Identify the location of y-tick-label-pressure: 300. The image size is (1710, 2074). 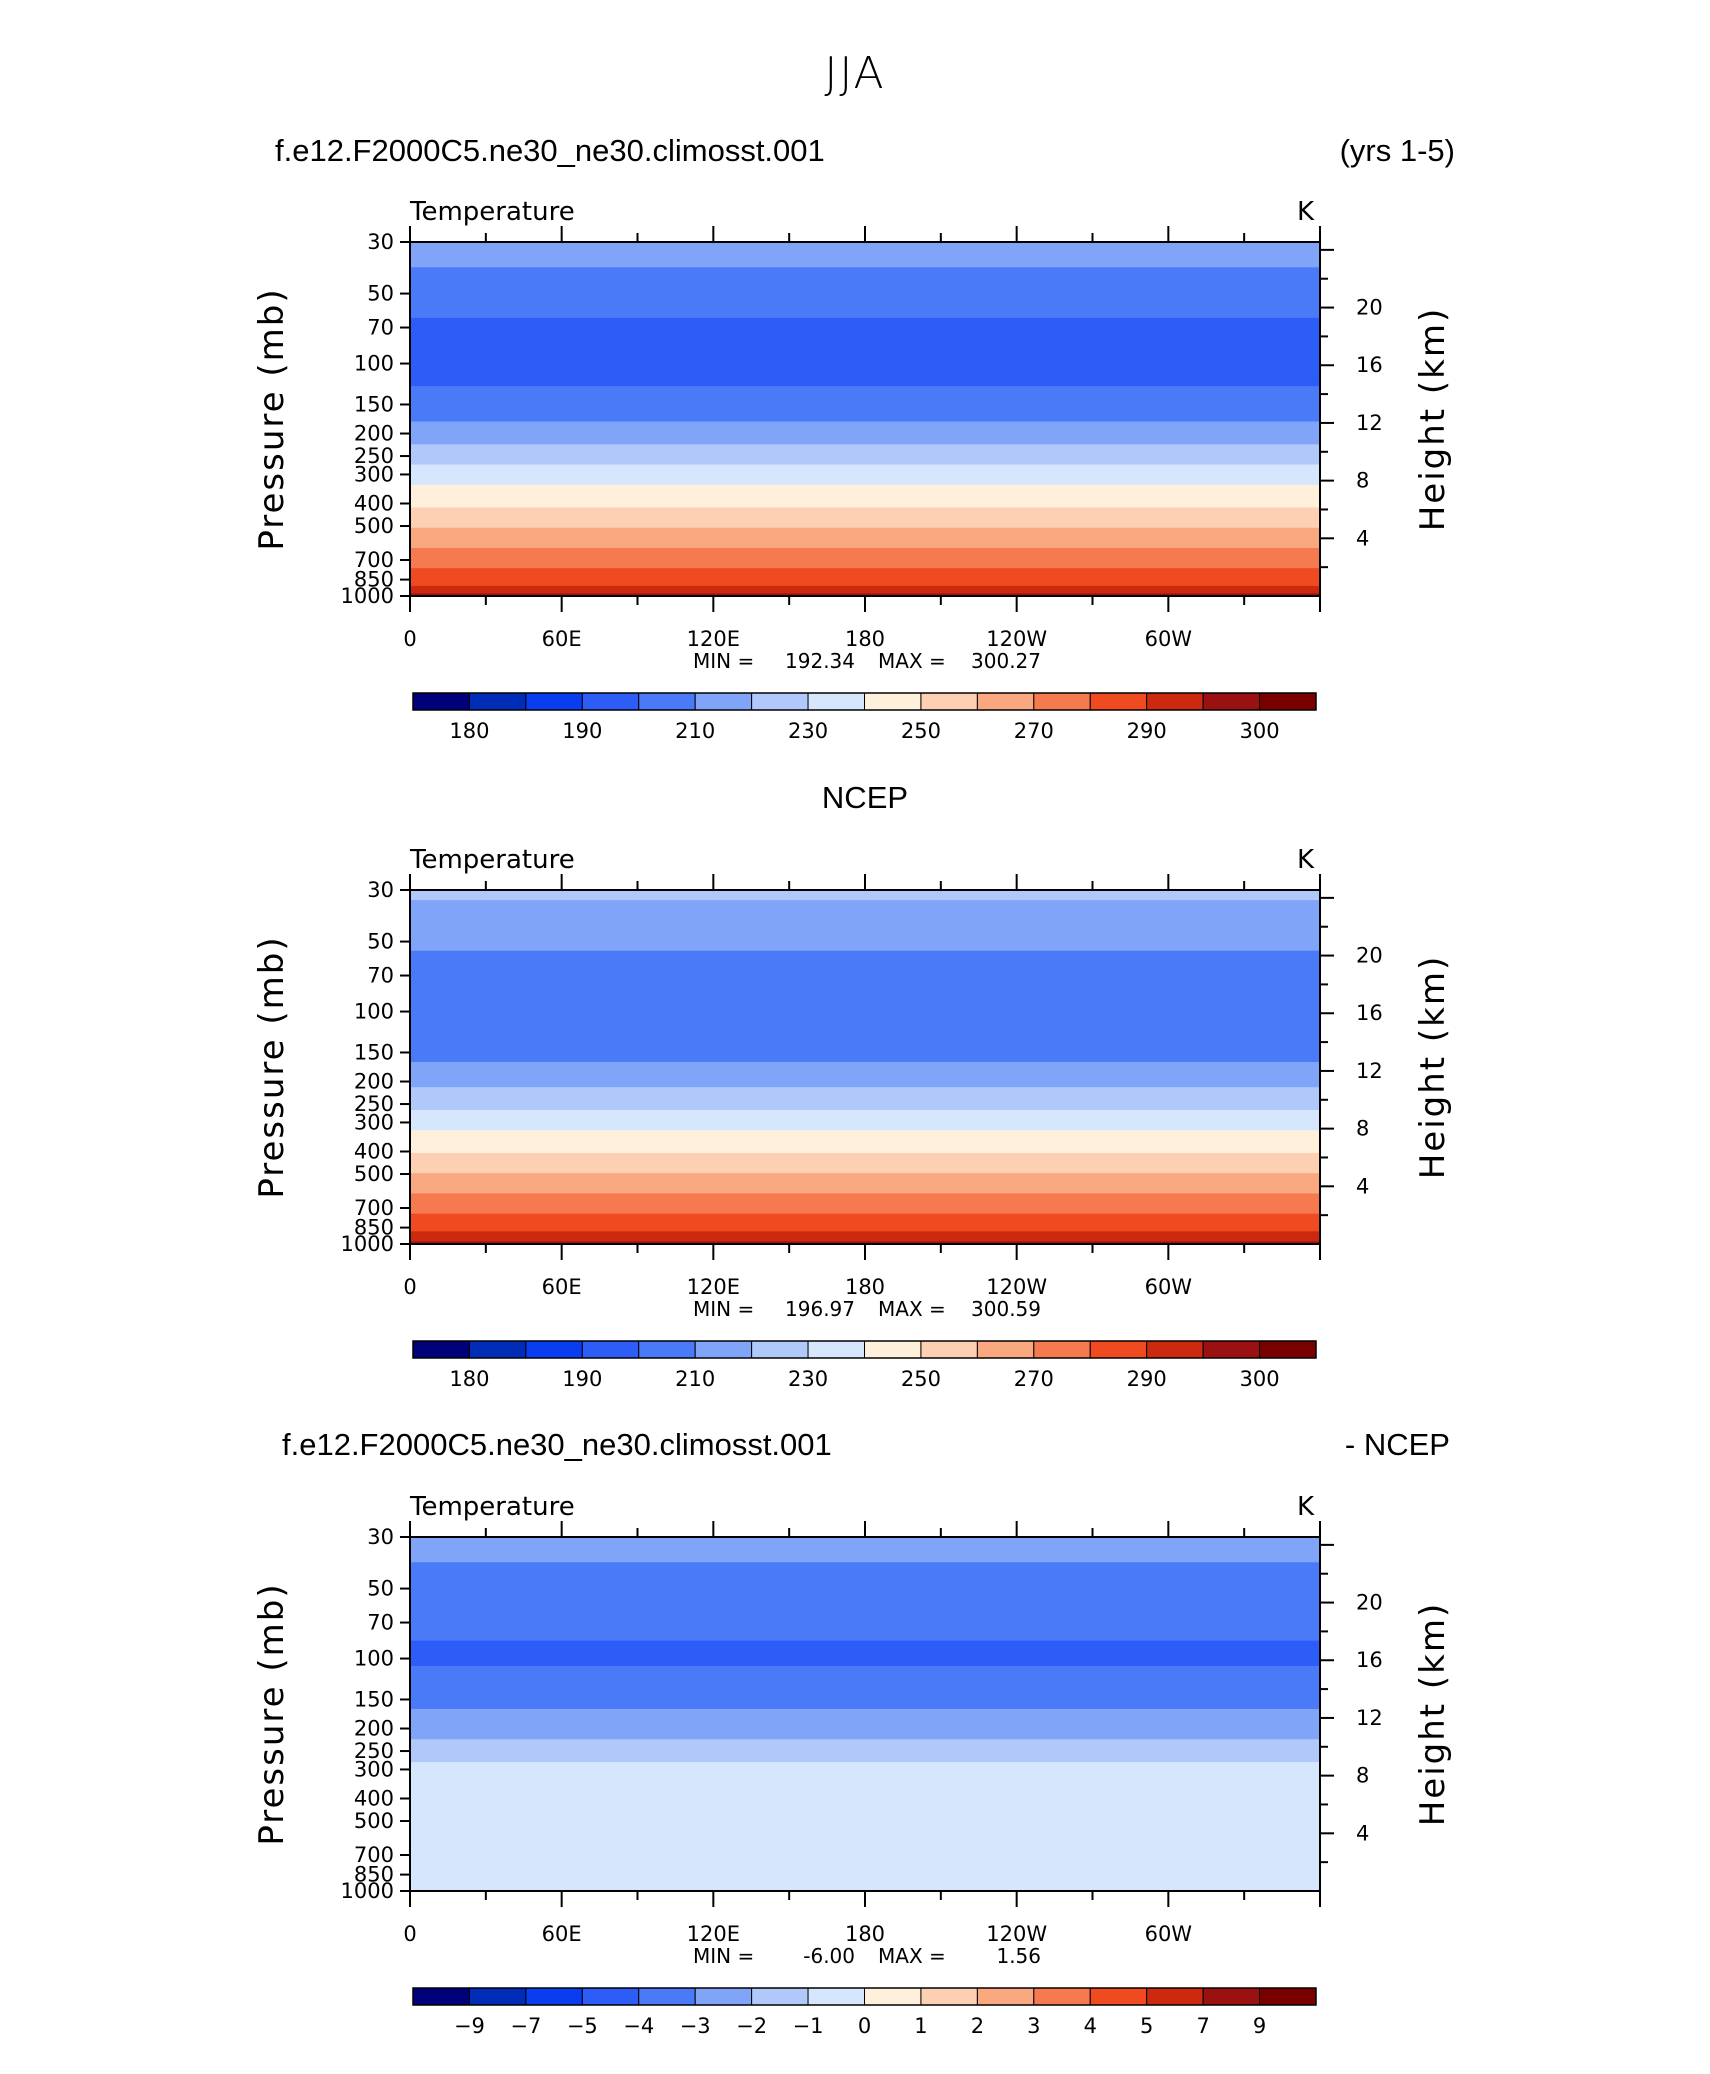
(374, 1122).